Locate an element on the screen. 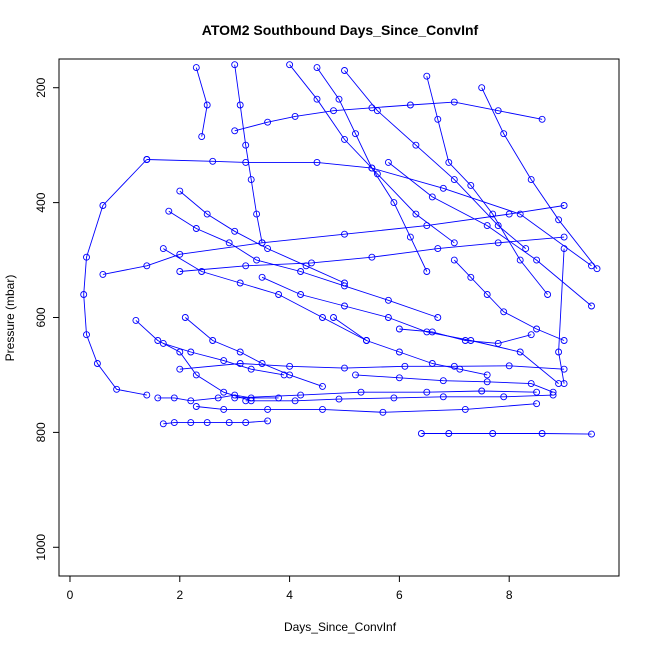 This screenshot has width=650, height=650. y-tick-label: 600 is located at coordinates (41, 317).